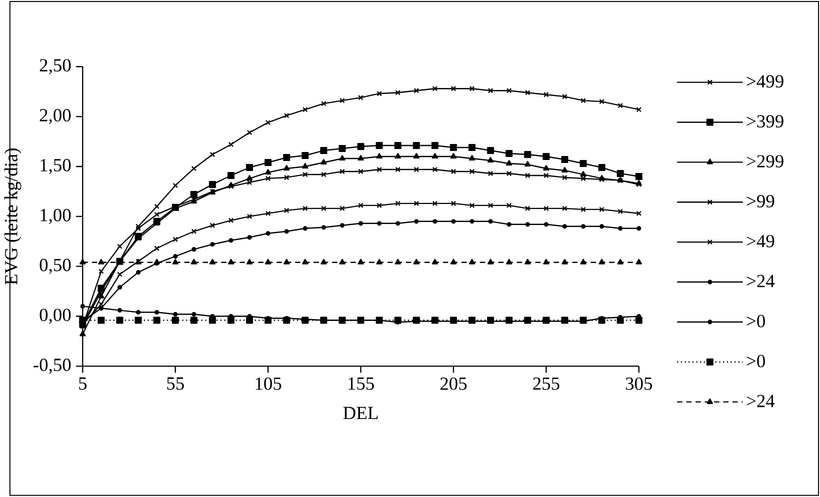 The width and height of the screenshot is (820, 497). I want to click on y-tick-label: -0,50, so click(52, 366).